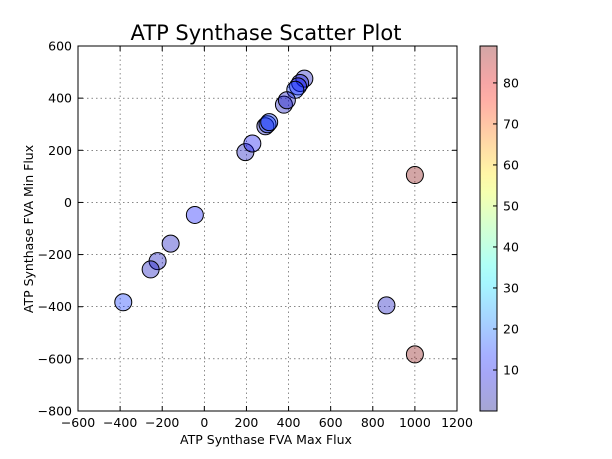 The image size is (612, 459). I want to click on colorbar-tick-label: 50, so click(511, 205).